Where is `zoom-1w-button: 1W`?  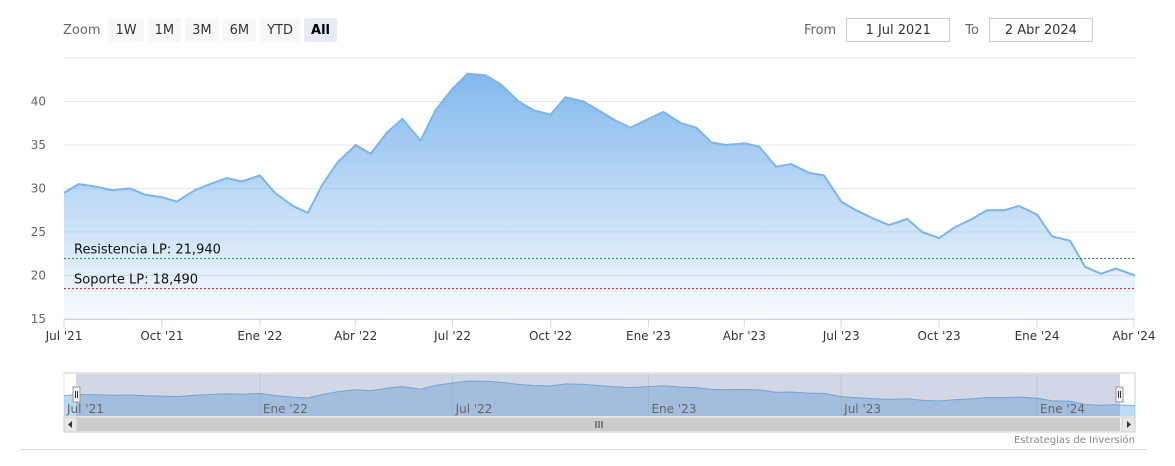 zoom-1w-button: 1W is located at coordinates (126, 30).